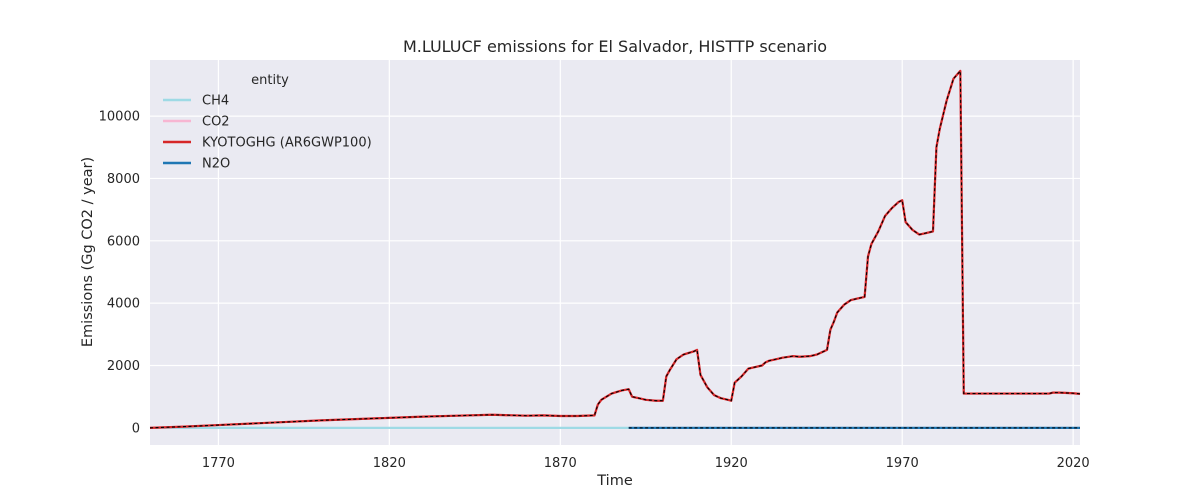  Describe the element at coordinates (902, 463) in the screenshot. I see `x-tick-label: 1970` at that location.